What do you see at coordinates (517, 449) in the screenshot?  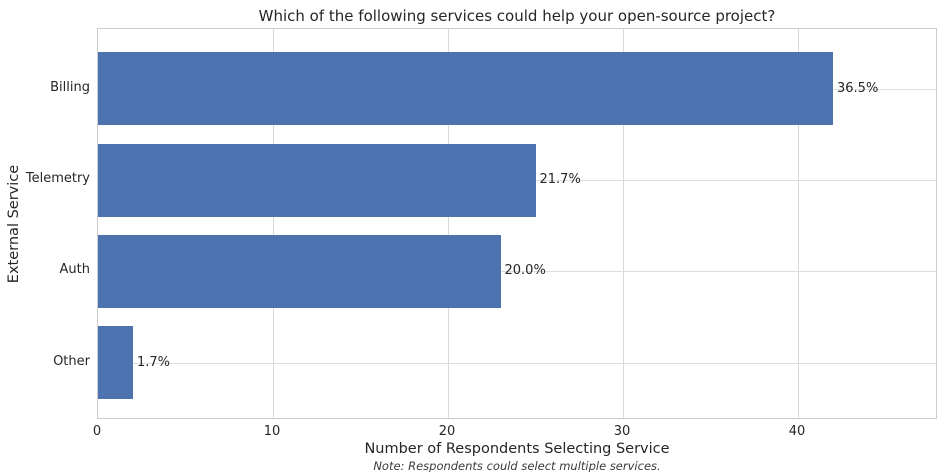 I see `x-axis-label: Number of Respondents Selecting Service` at bounding box center [517, 449].